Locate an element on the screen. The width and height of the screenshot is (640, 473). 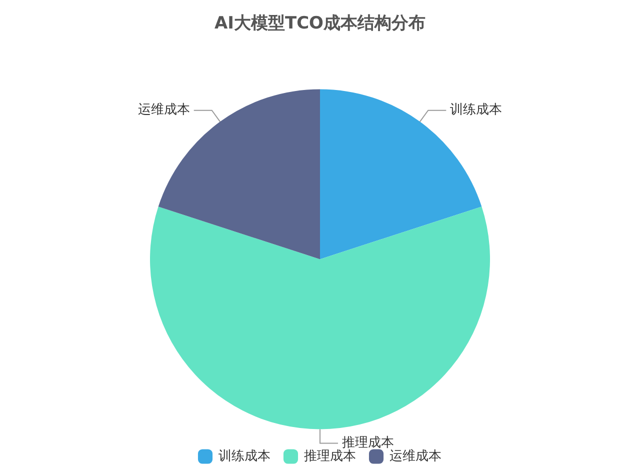
legend-label: 运维成本 is located at coordinates (415, 456).